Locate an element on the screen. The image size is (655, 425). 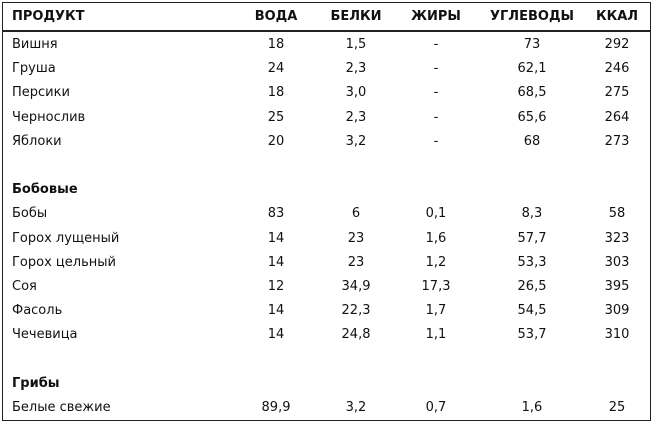
product-name: Чернослив is located at coordinates (49, 117).